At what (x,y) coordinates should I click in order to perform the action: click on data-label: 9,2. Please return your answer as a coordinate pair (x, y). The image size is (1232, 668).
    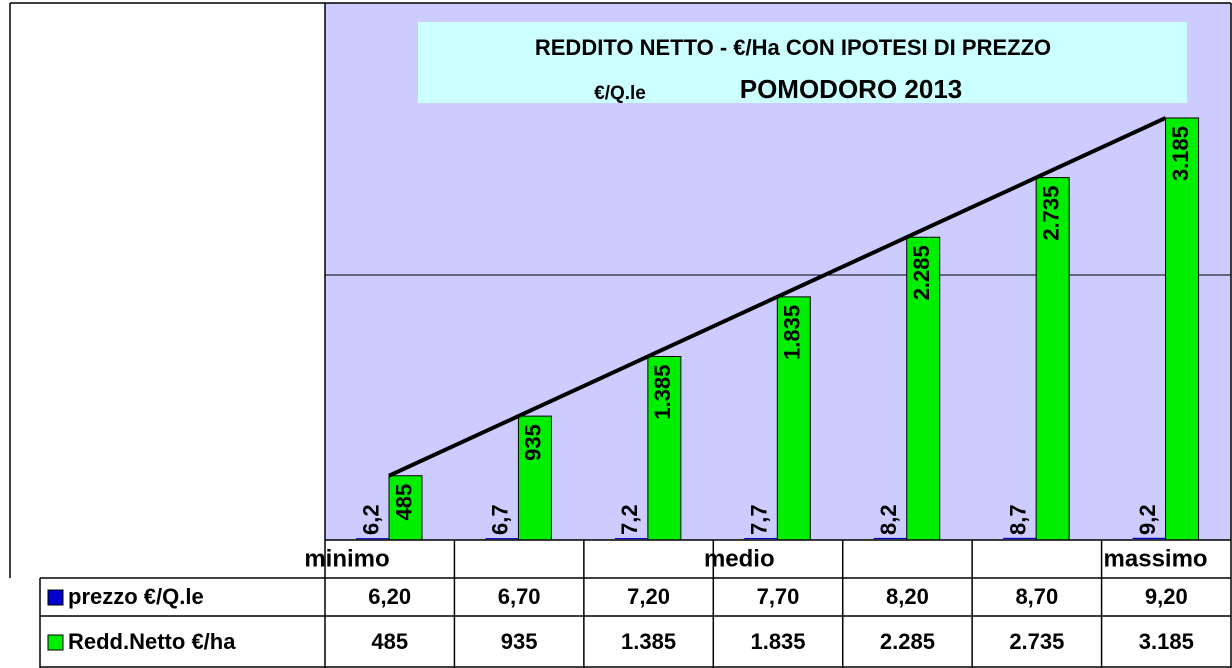
    Looking at the image, I should click on (1147, 519).